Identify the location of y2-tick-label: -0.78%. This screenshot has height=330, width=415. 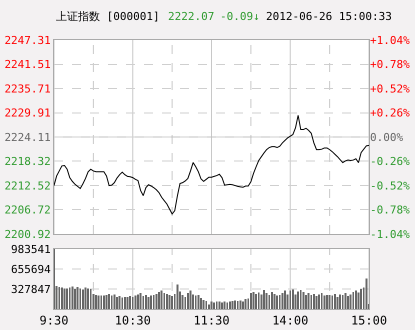
(390, 210).